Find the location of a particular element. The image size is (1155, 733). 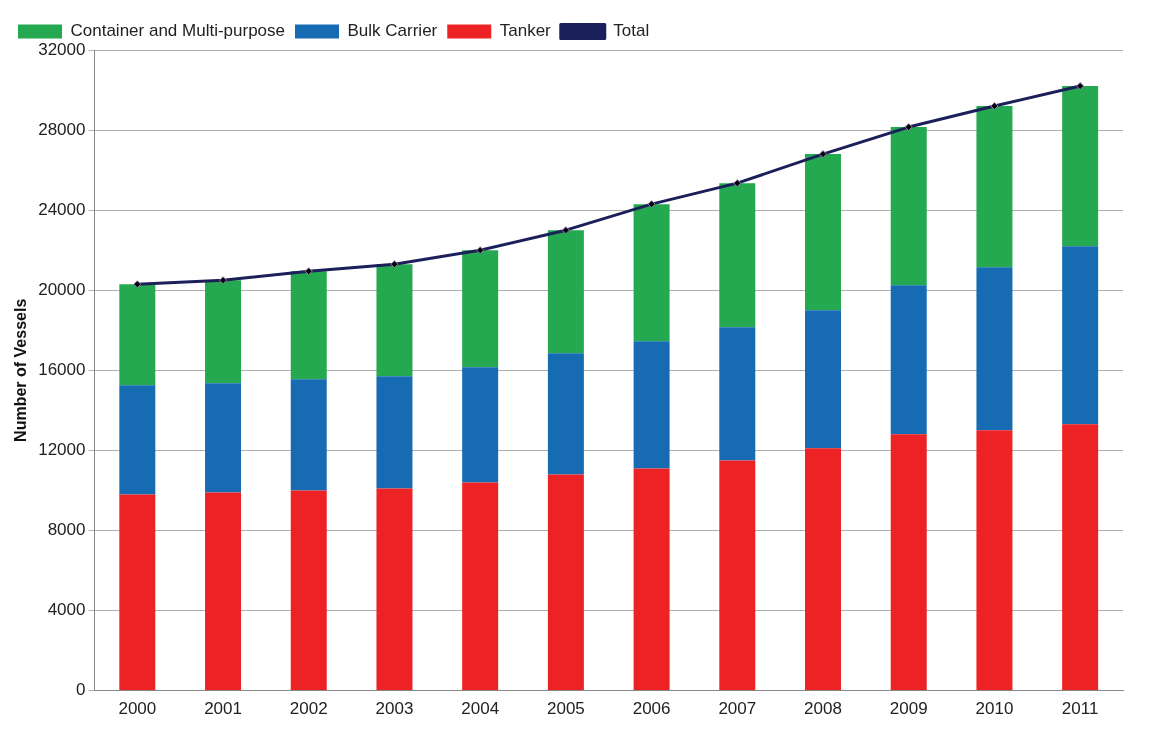

x-tick-label: 2011 is located at coordinates (1080, 709).